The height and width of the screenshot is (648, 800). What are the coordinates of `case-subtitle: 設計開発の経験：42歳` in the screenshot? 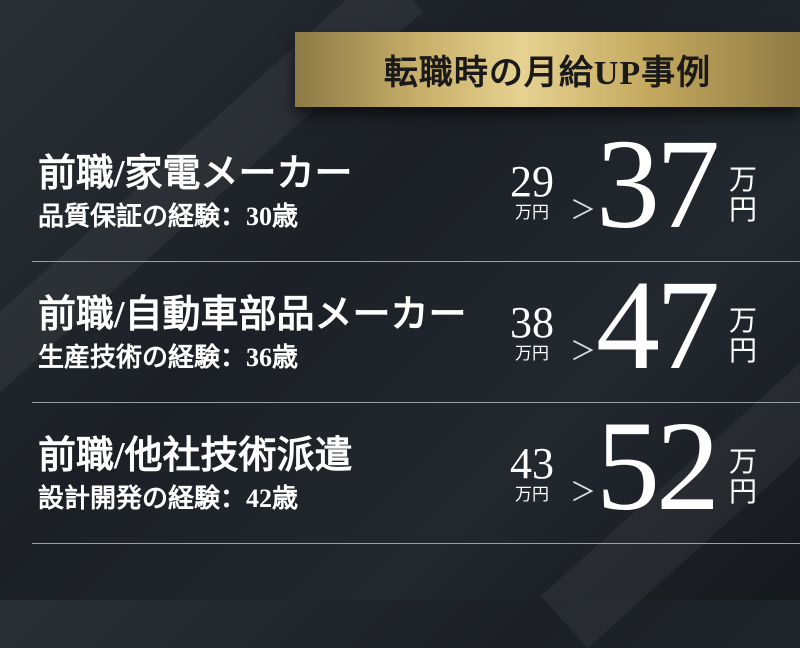 It's located at (168, 498).